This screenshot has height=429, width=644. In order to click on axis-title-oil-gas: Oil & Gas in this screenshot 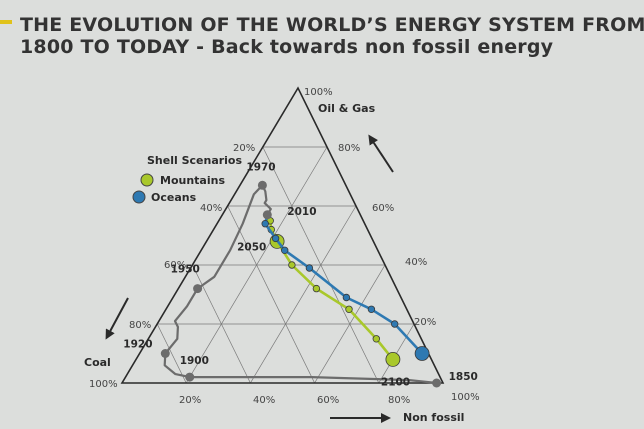, I will do `click(347, 108)`.